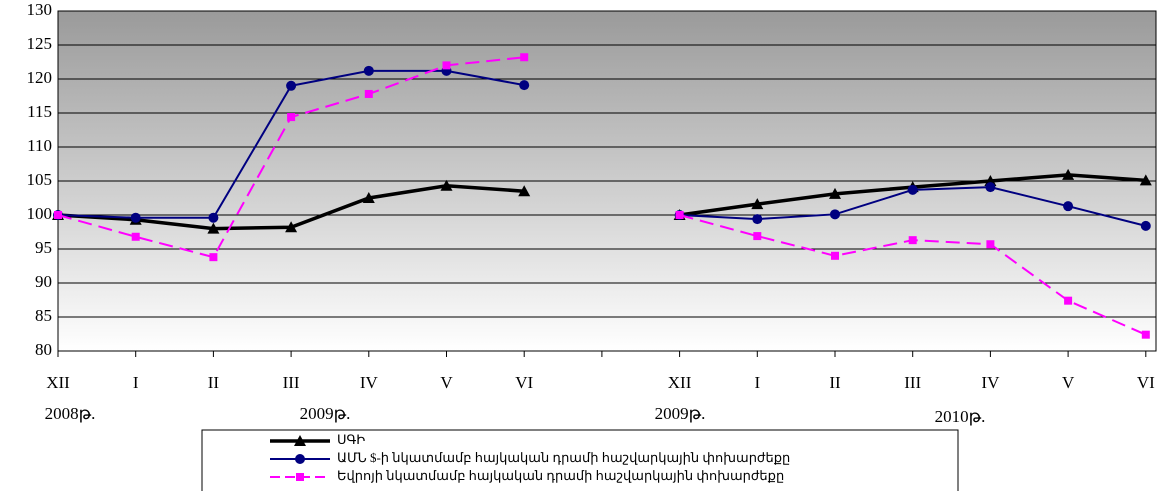 The image size is (1168, 491). I want to click on y-tick-label: 110, so click(39, 145).